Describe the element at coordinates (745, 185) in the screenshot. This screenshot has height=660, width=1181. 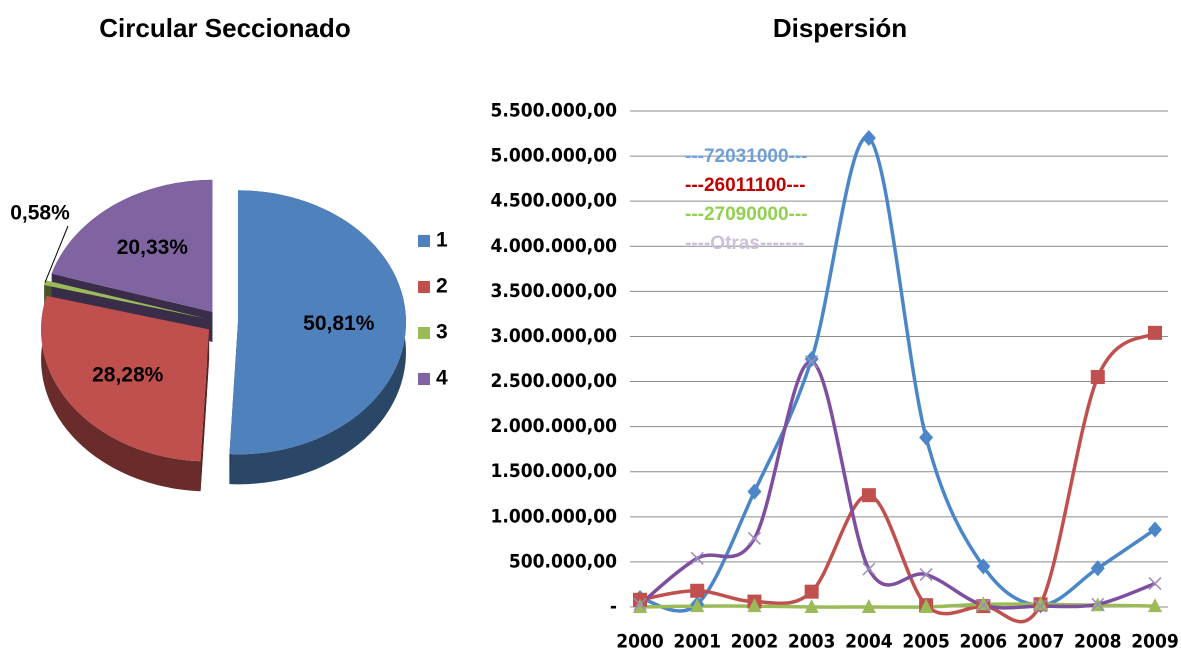
I see `legend-label: ---26011100---` at that location.